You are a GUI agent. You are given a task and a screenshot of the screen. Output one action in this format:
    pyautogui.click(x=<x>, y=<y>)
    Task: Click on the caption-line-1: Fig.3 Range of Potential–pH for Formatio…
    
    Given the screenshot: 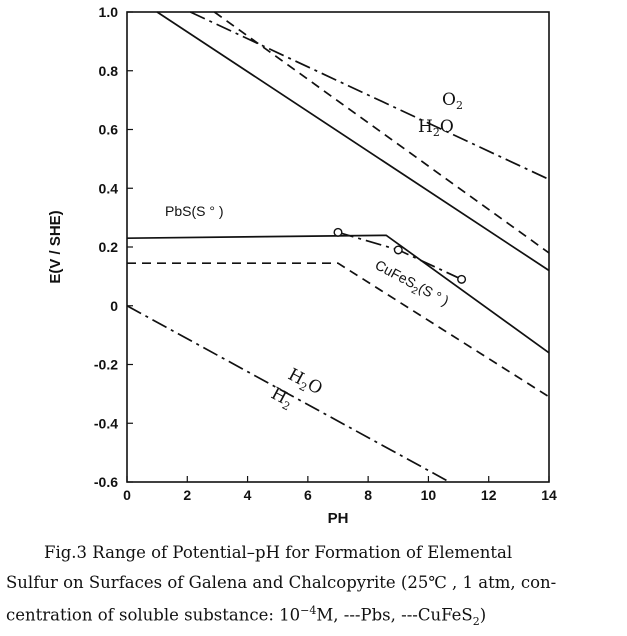 What is the action you would take?
    pyautogui.click(x=278, y=552)
    